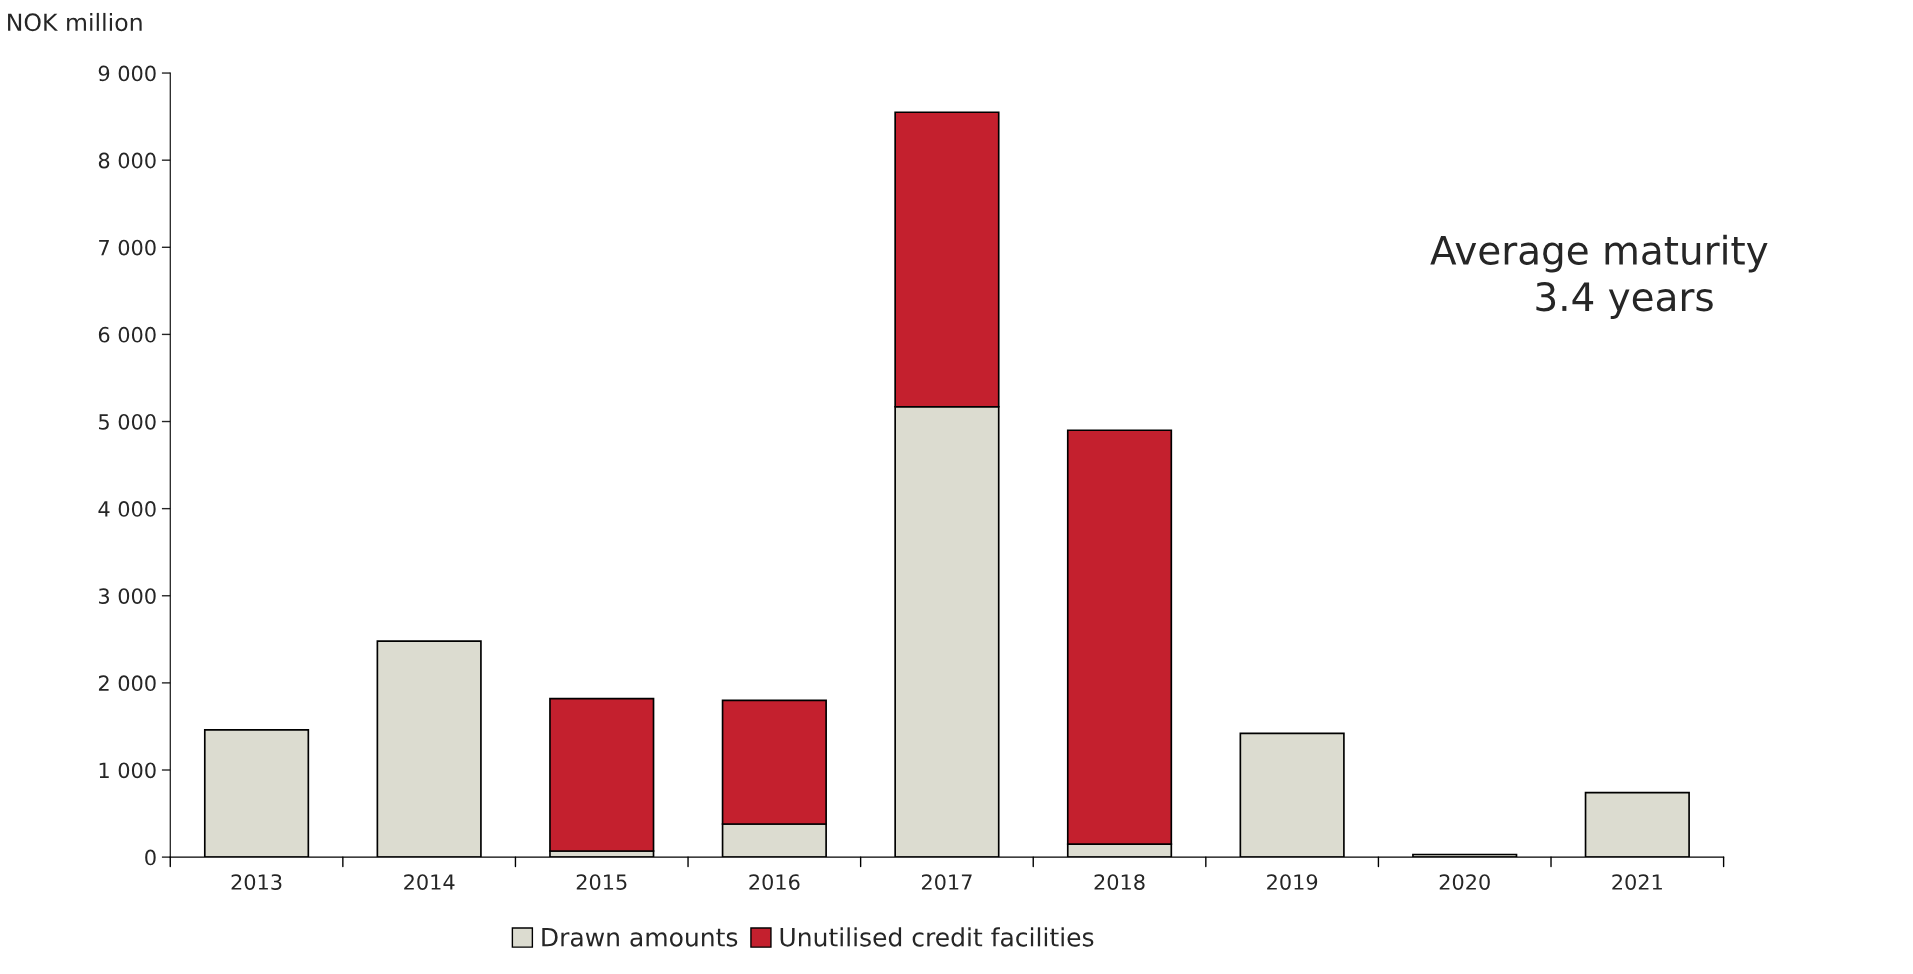 The image size is (1913, 974). What do you see at coordinates (127, 160) in the screenshot?
I see `y-tick-label: 8 000` at bounding box center [127, 160].